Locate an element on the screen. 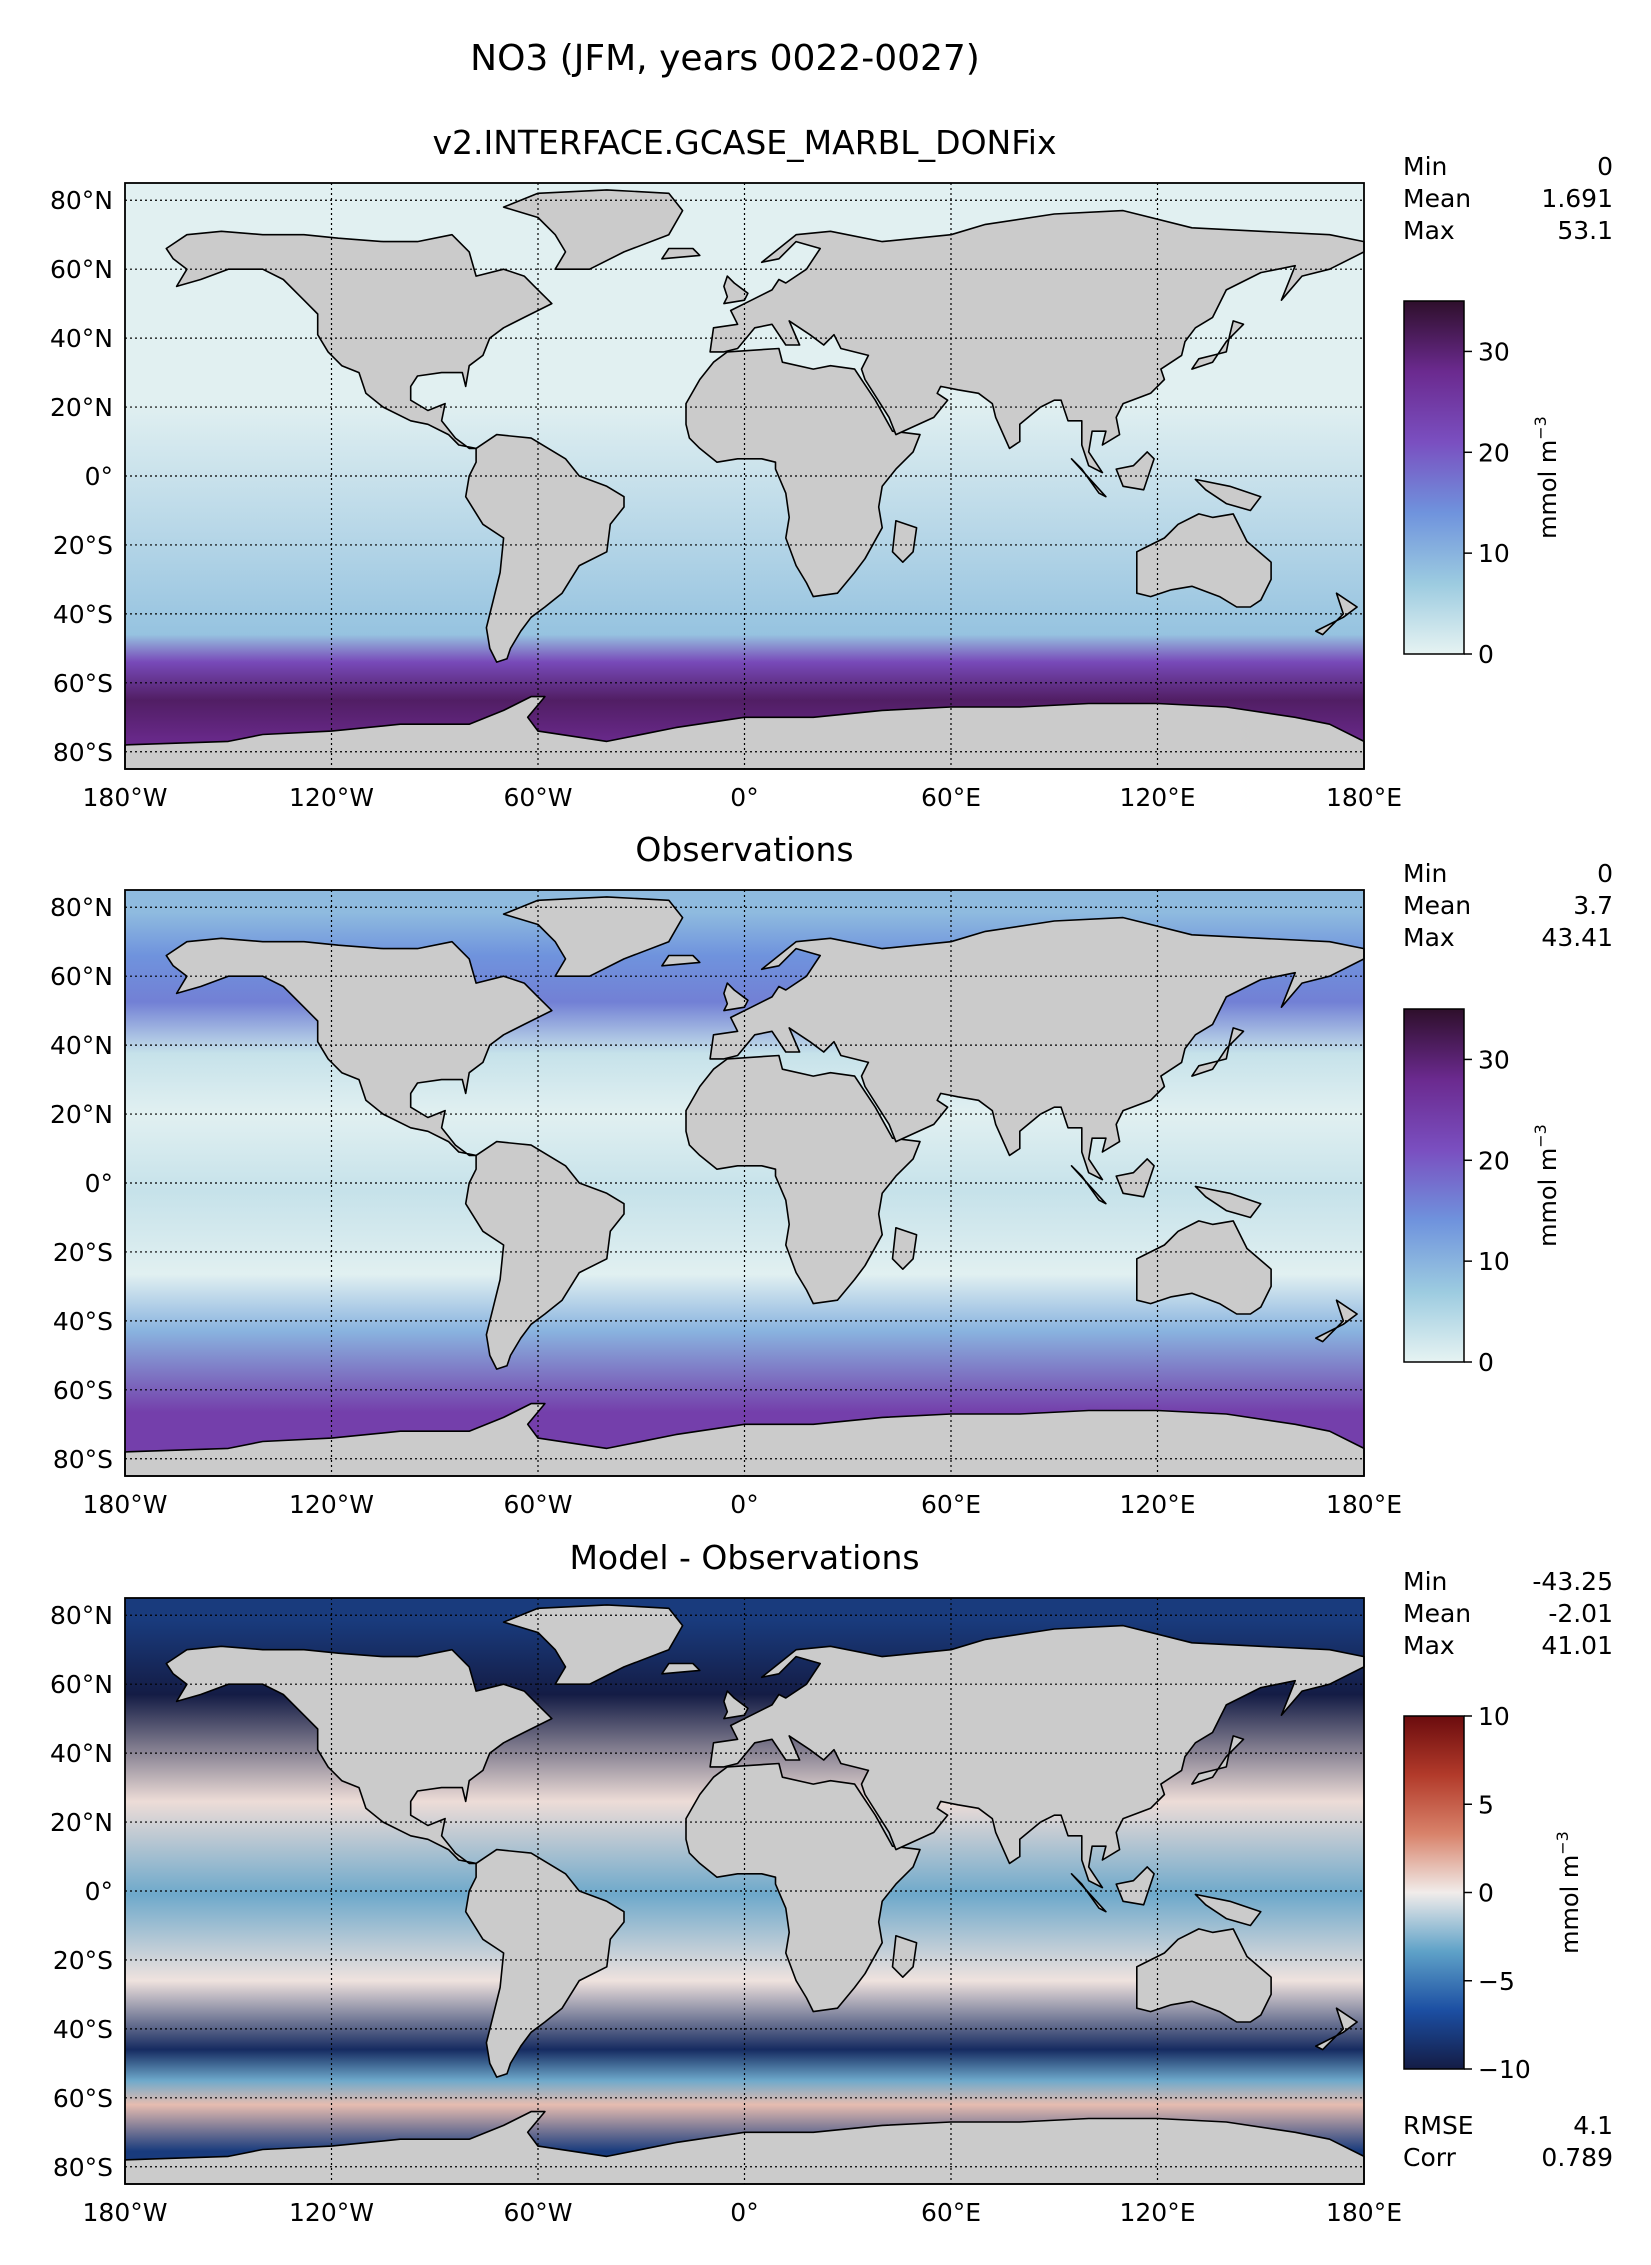 Image resolution: width=1651 pixels, height=2265 pixels. colorbar-tick-label: 5 is located at coordinates (1486, 1804).